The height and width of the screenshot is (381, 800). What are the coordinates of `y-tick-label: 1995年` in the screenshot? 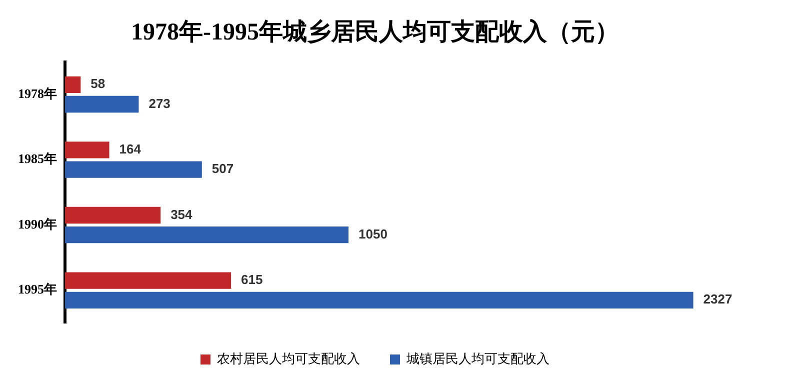 It's located at (37, 289).